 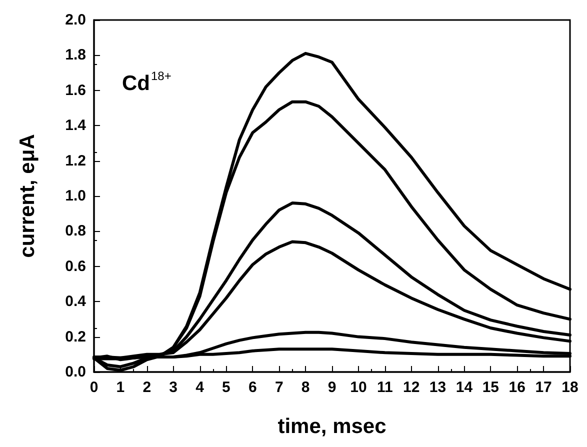 What do you see at coordinates (332, 387) in the screenshot?
I see `x-tick-label: 9` at bounding box center [332, 387].